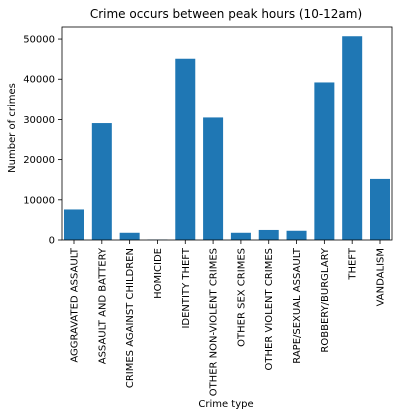  Describe the element at coordinates (297, 305) in the screenshot. I see `x-tick-label: RAPE/SEXUAL ASSAULT` at that location.